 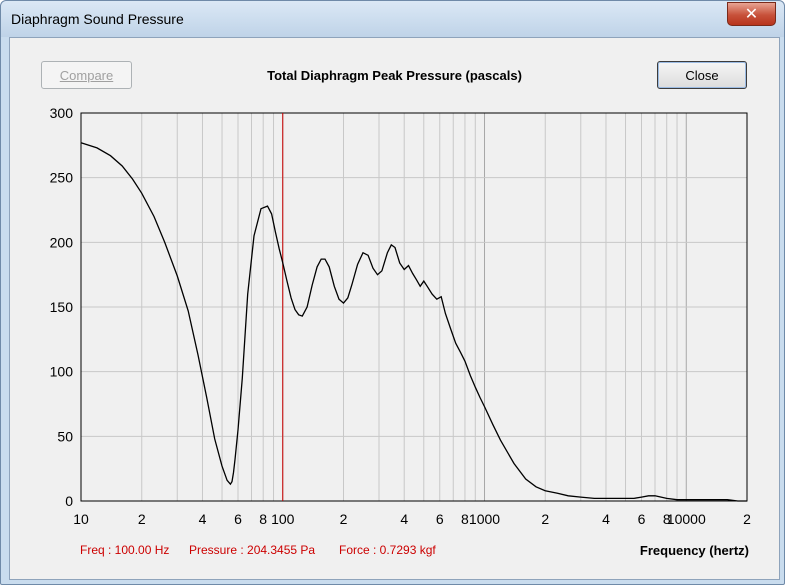 What do you see at coordinates (751, 14) in the screenshot?
I see `window-close-button: ✕` at bounding box center [751, 14].